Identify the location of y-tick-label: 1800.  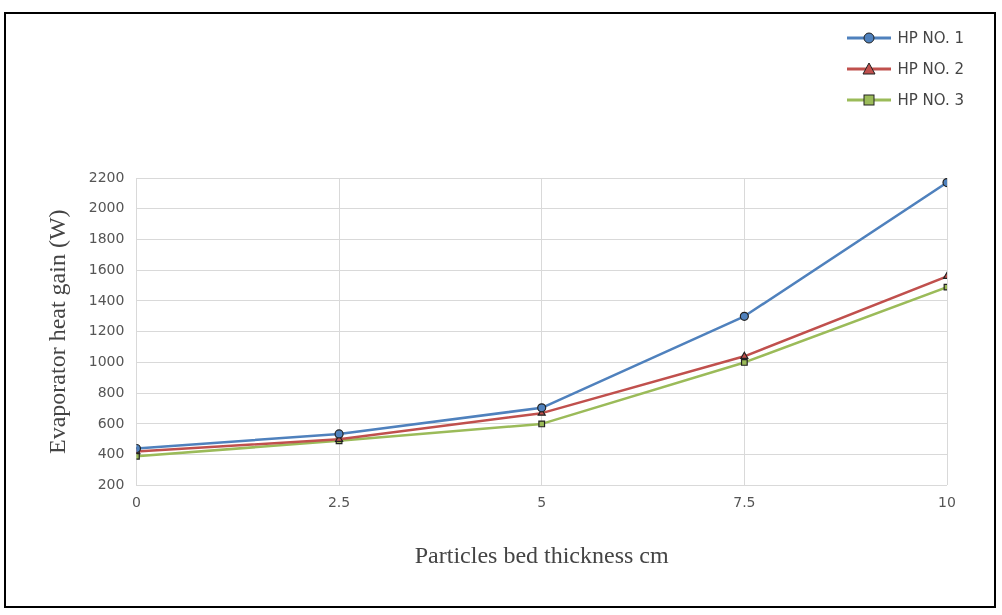
(106, 238).